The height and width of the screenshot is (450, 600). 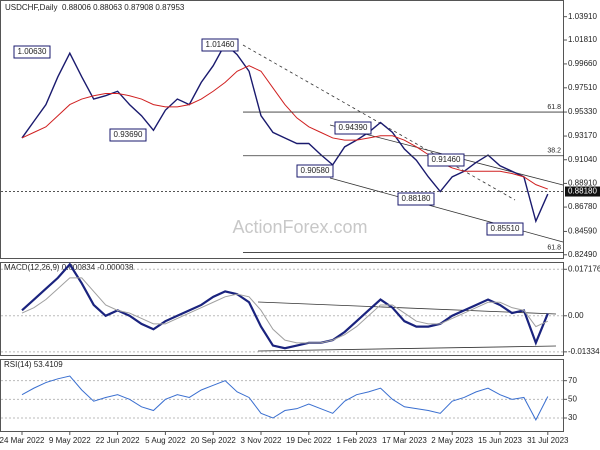 What do you see at coordinates (582, 254) in the screenshot?
I see `y-tick-label: 0.82490` at bounding box center [582, 254].